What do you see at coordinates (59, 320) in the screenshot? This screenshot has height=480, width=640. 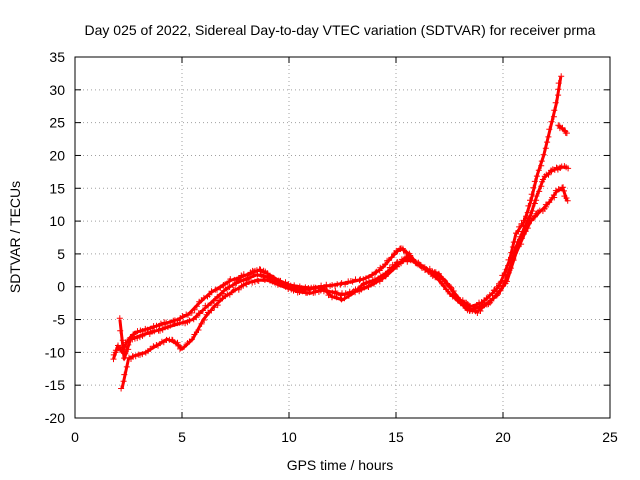 I see `y-tick-label: -5` at bounding box center [59, 320].